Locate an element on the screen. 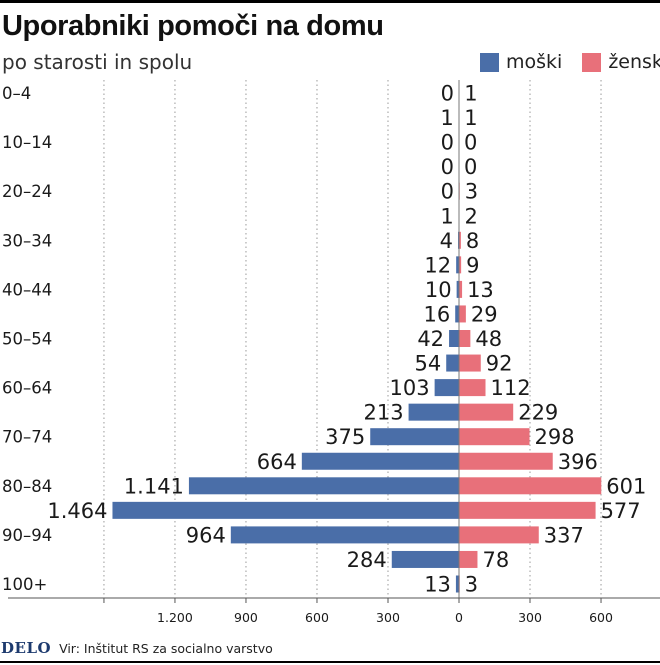 The height and width of the screenshot is (665, 660). legend-label-female: ženske is located at coordinates (634, 62).